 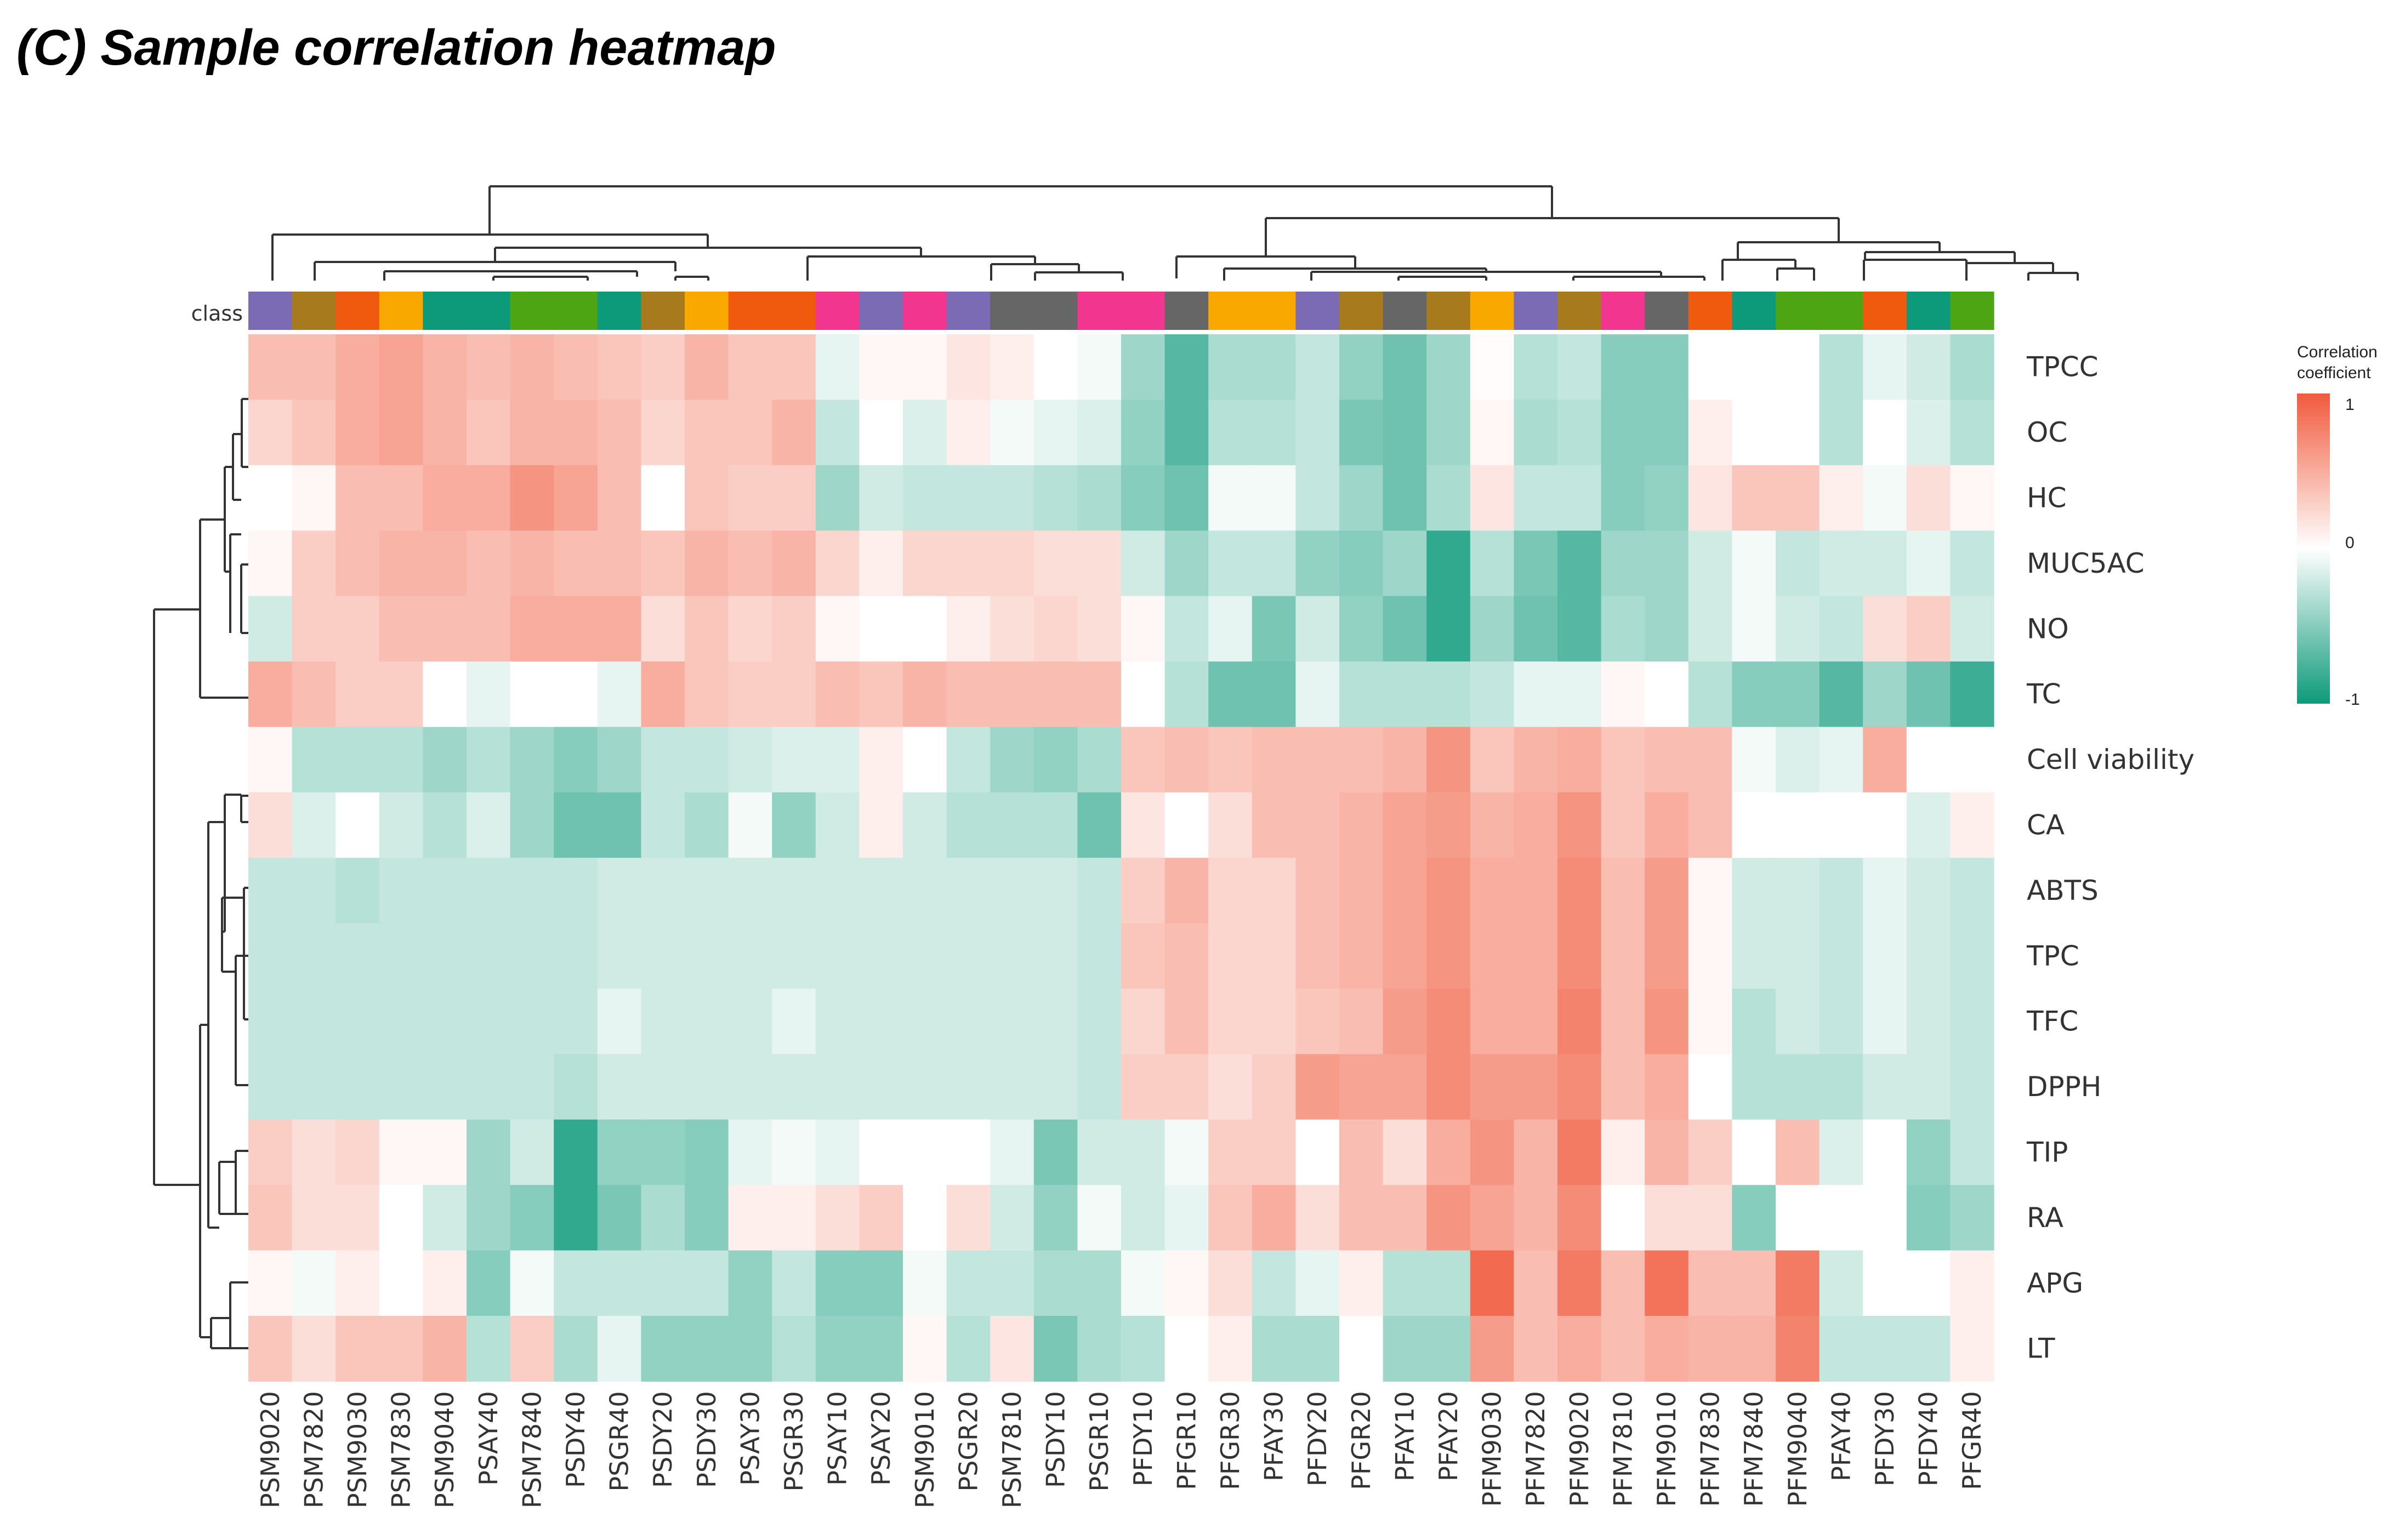 What do you see at coordinates (358, 564) in the screenshot?
I see `heatmap-cell-muc5ac-psm9030` at bounding box center [358, 564].